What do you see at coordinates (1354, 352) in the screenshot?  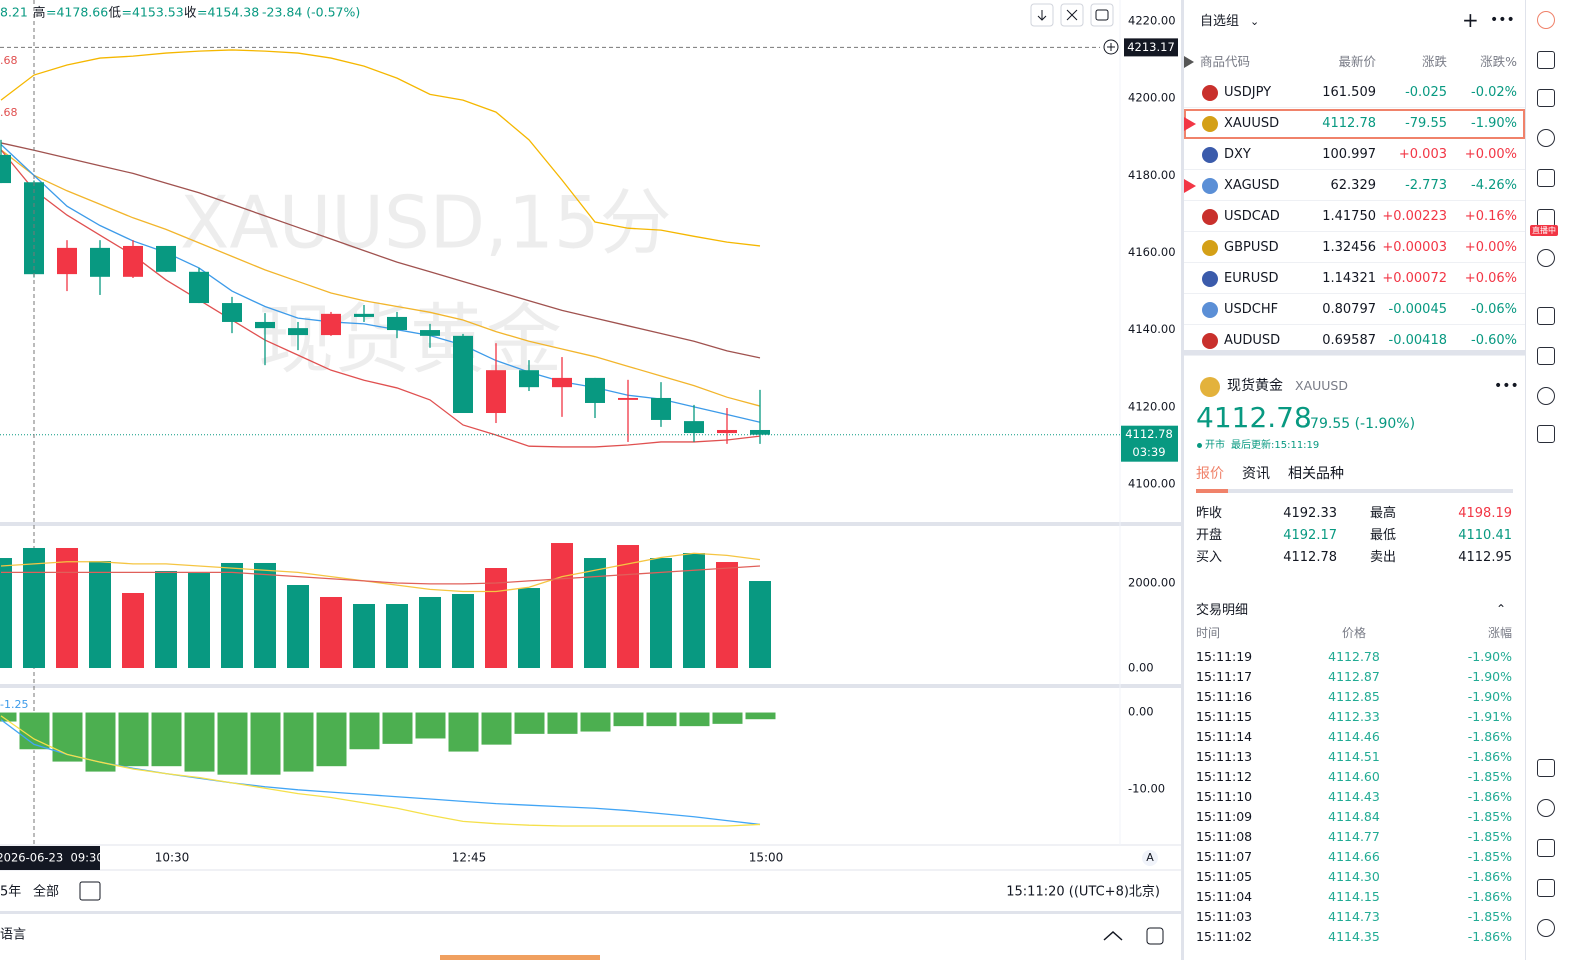 I see `separator` at bounding box center [1354, 352].